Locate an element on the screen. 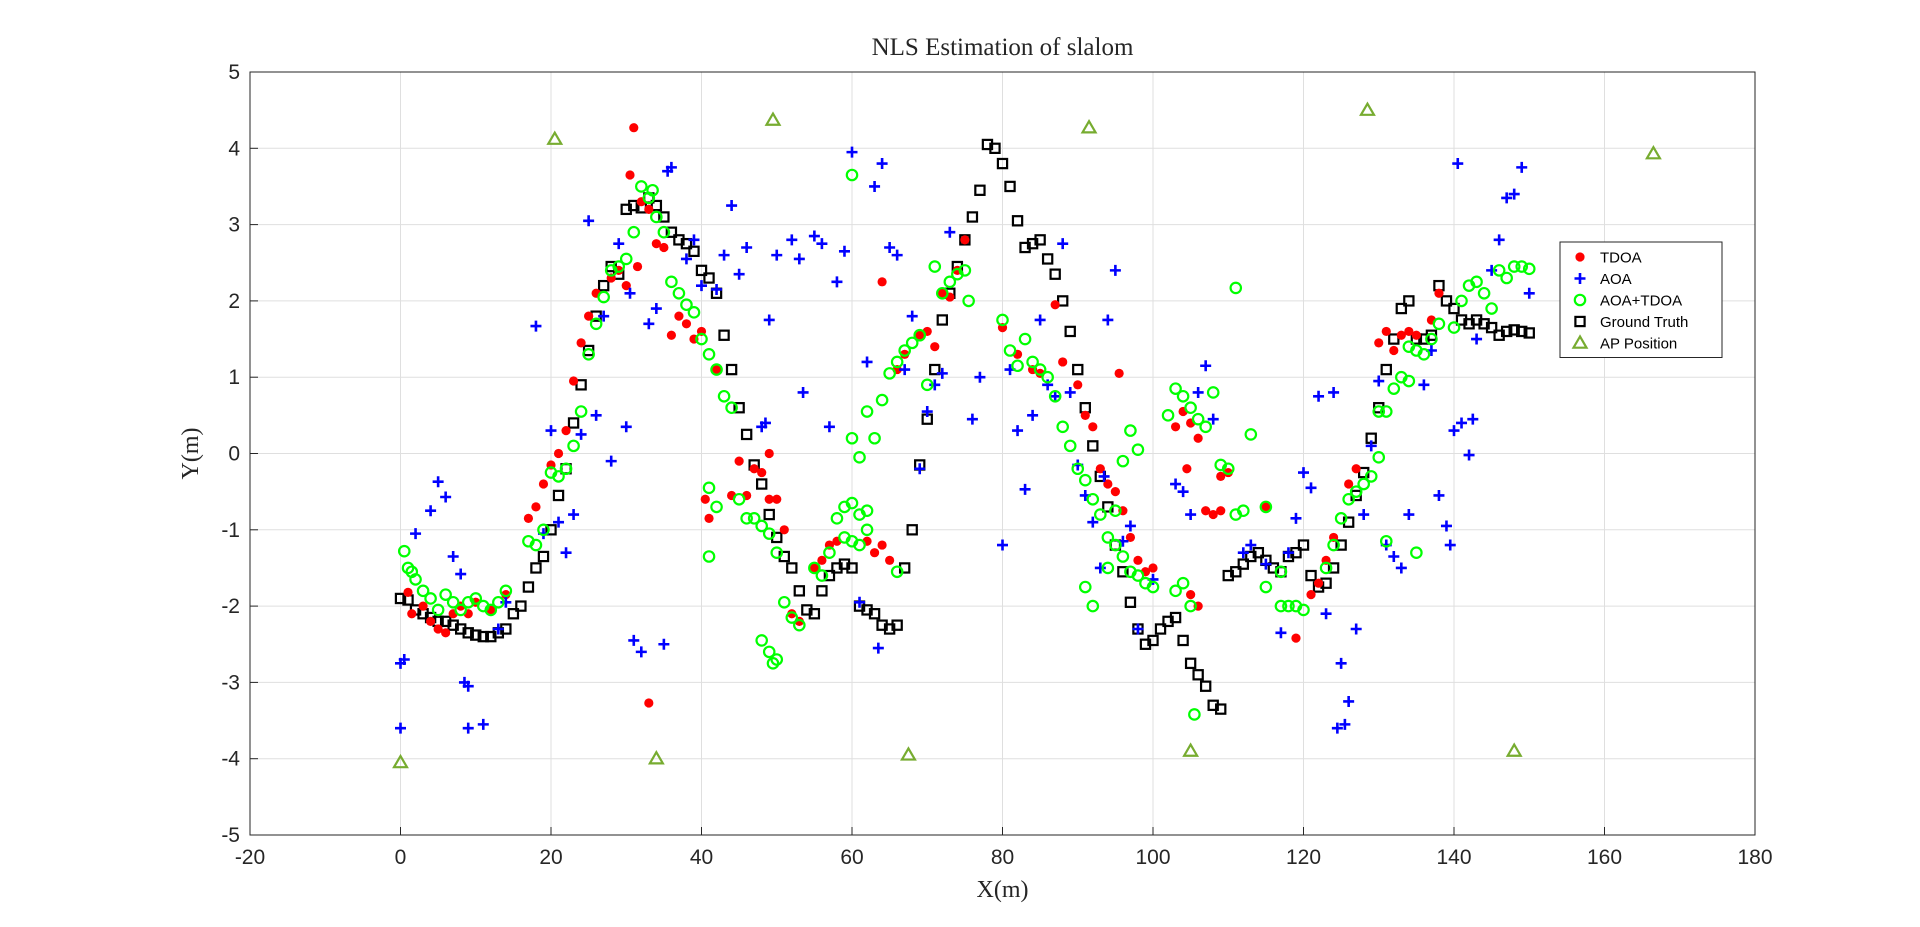 The width and height of the screenshot is (1920, 927). y-tick-label: -3 is located at coordinates (230, 682).